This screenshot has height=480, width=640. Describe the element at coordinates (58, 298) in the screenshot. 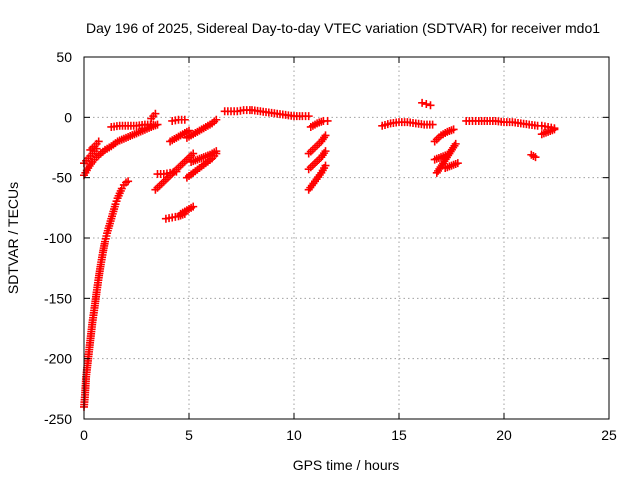

I see `y-tick-label: -150` at that location.